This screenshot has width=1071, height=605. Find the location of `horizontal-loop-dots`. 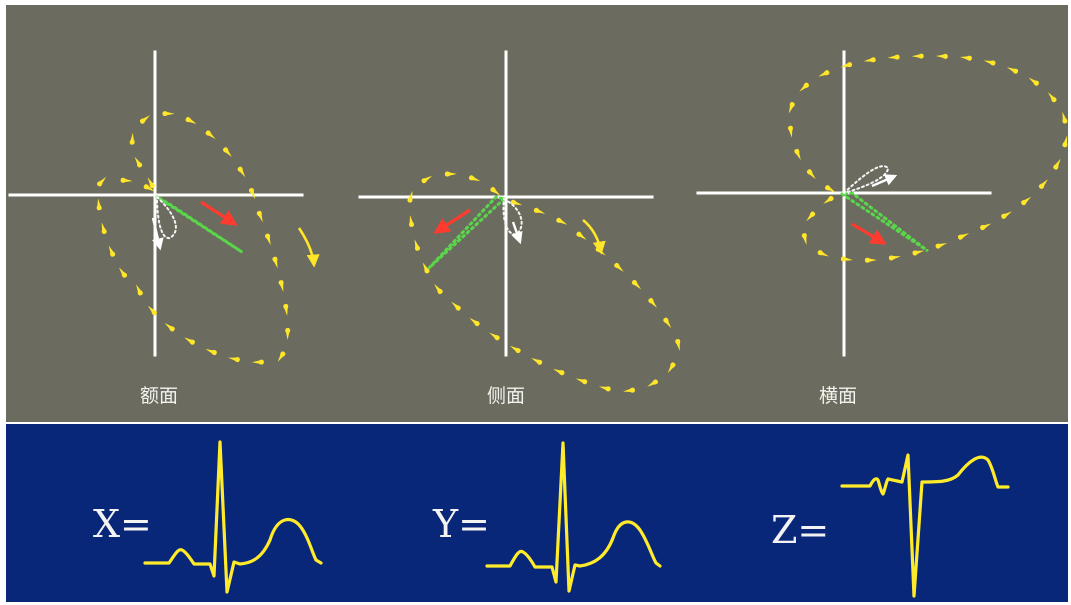

horizontal-loop-dots is located at coordinates (927, 158).